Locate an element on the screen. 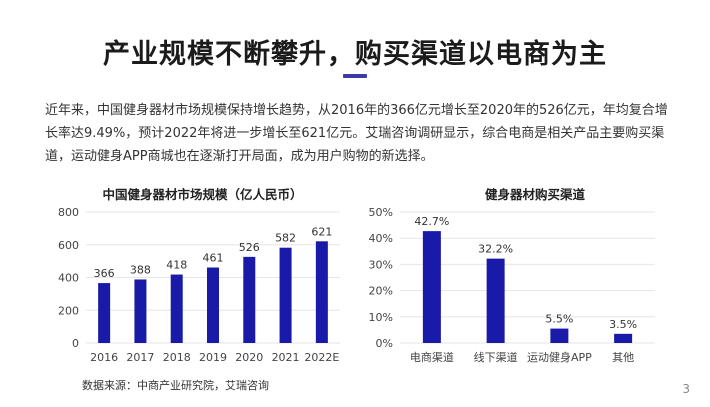 This screenshot has width=710, height=407. title-accent-bar is located at coordinates (355, 76).